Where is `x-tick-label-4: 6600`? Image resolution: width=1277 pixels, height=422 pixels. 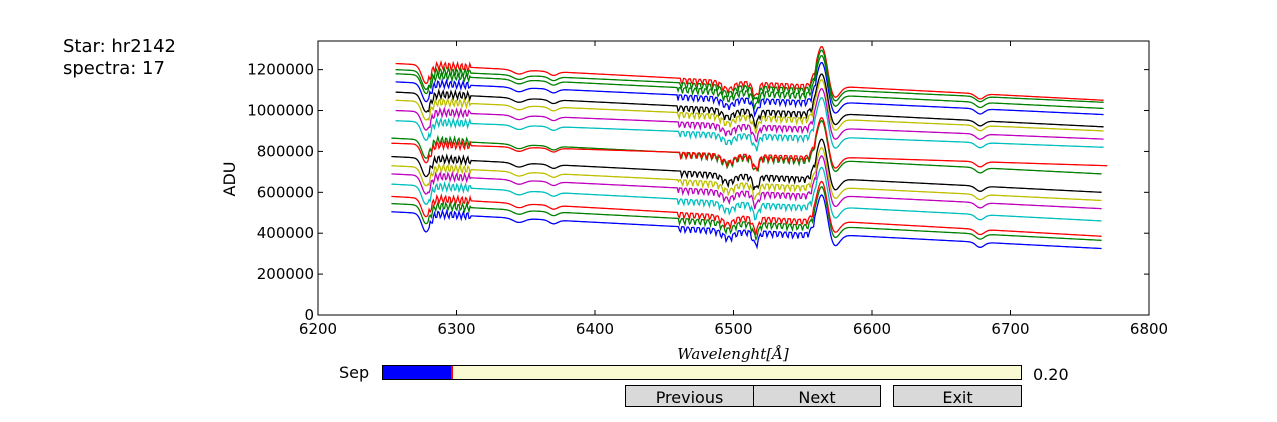 x-tick-label-4: 6600 is located at coordinates (872, 329).